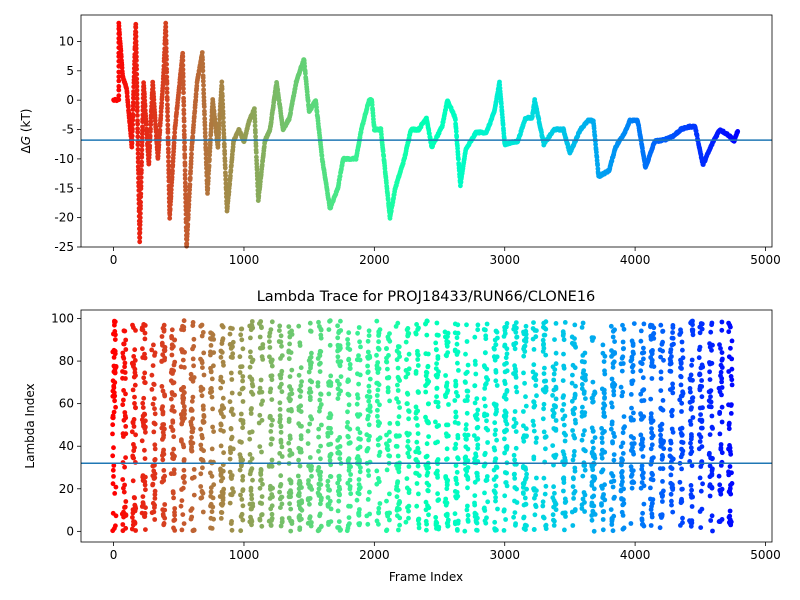  I want to click on y-tick-label: -20, so click(64, 218).